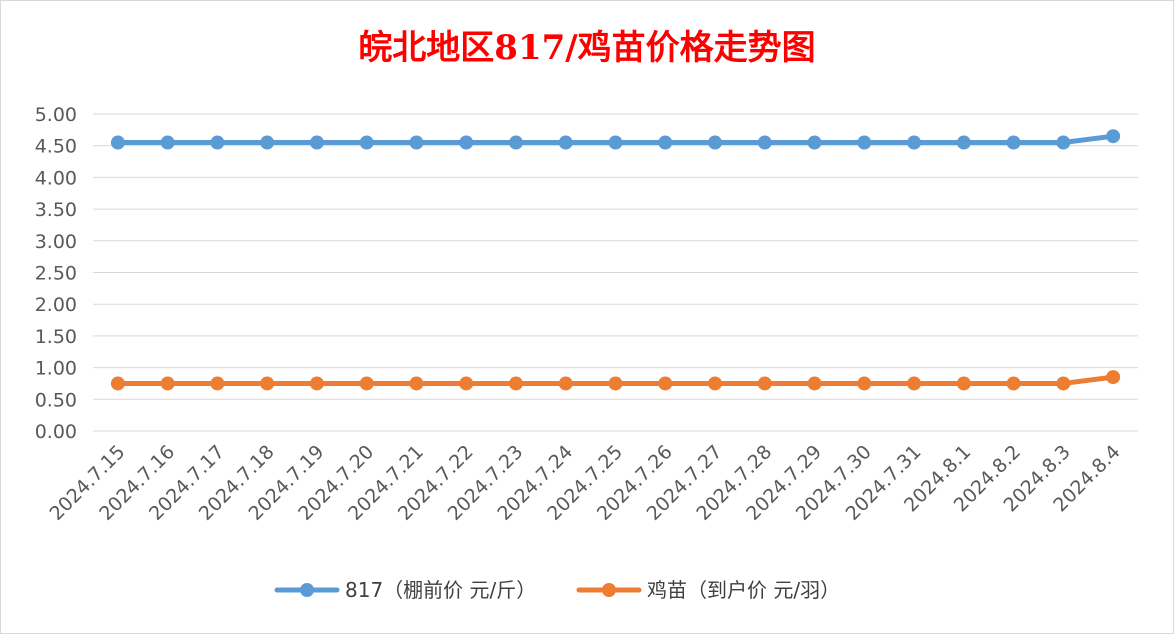  What do you see at coordinates (56, 147) in the screenshot?
I see `y-tick-label: 4.50` at bounding box center [56, 147].